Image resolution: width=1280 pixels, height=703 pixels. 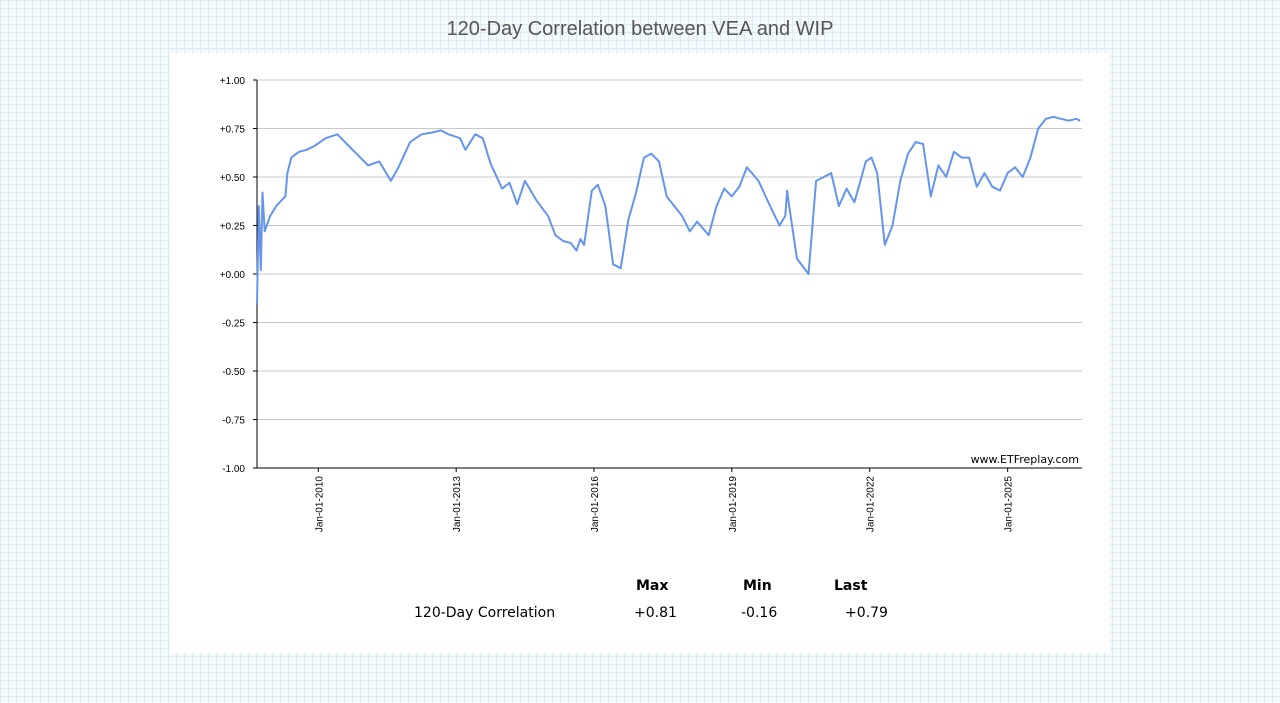 I want to click on y-tick-label: +0.00, so click(x=233, y=275).